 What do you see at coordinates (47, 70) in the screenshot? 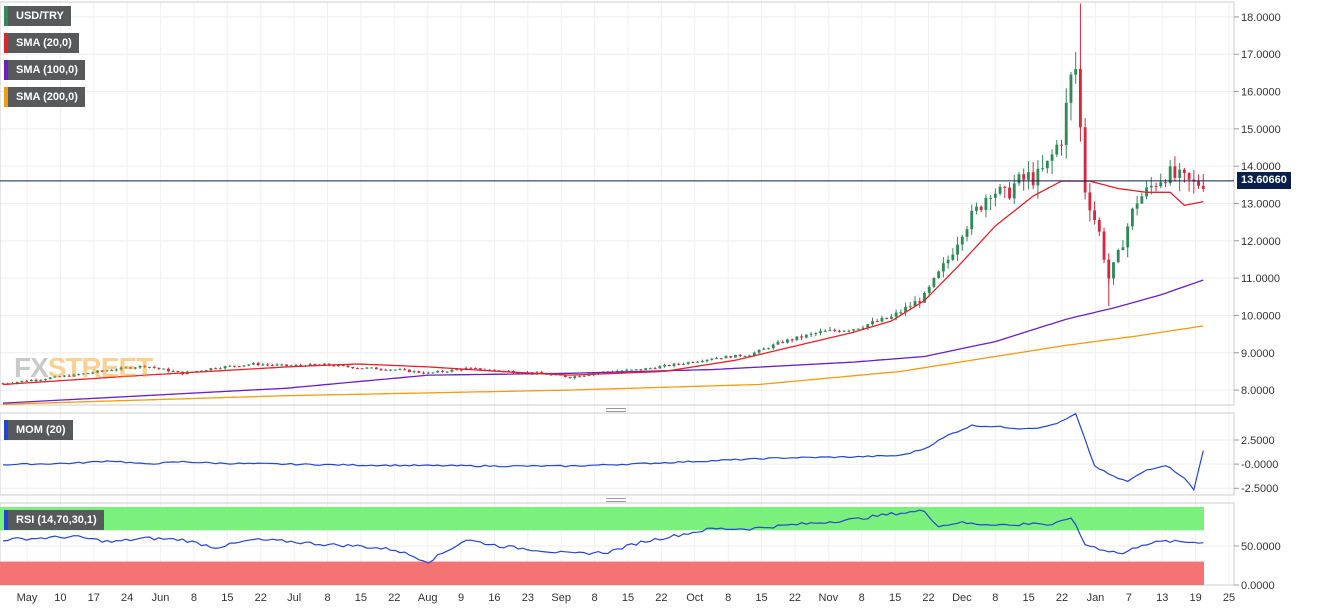
I see `legend-sma100-label: SMA (100,0)` at bounding box center [47, 70].